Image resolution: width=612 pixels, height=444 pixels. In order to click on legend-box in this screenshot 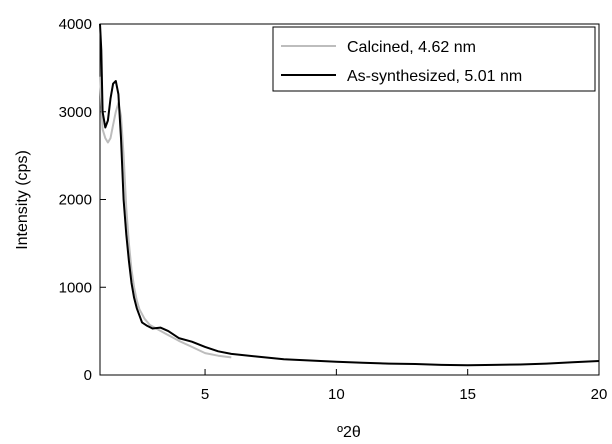, I will do `click(434, 59)`.